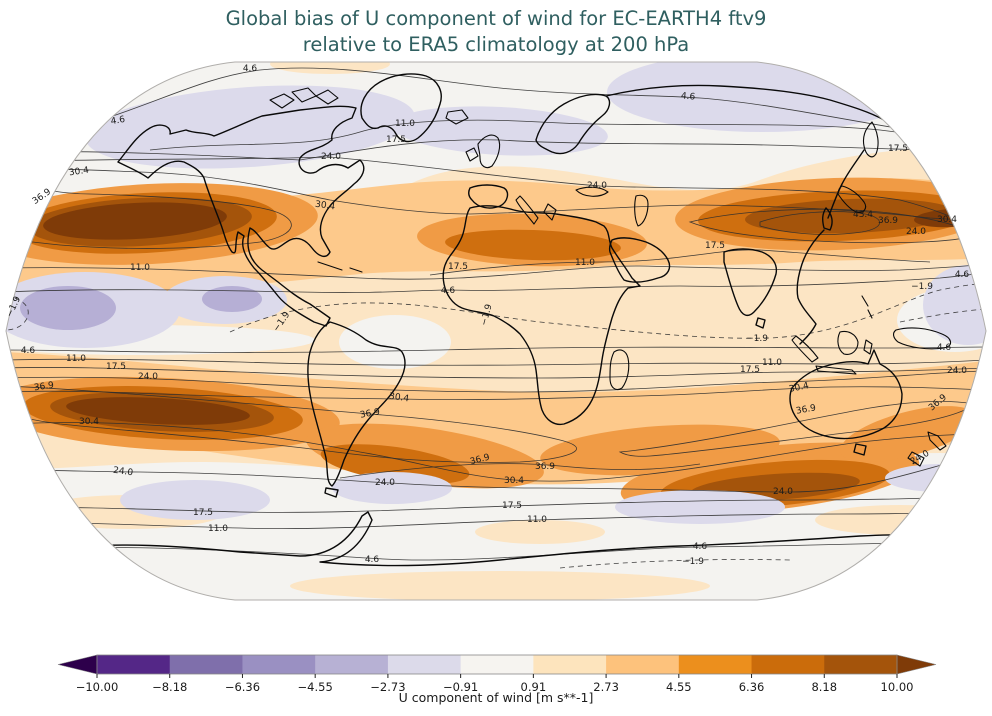 The image size is (992, 716). I want to click on coast-australia, so click(846, 402).